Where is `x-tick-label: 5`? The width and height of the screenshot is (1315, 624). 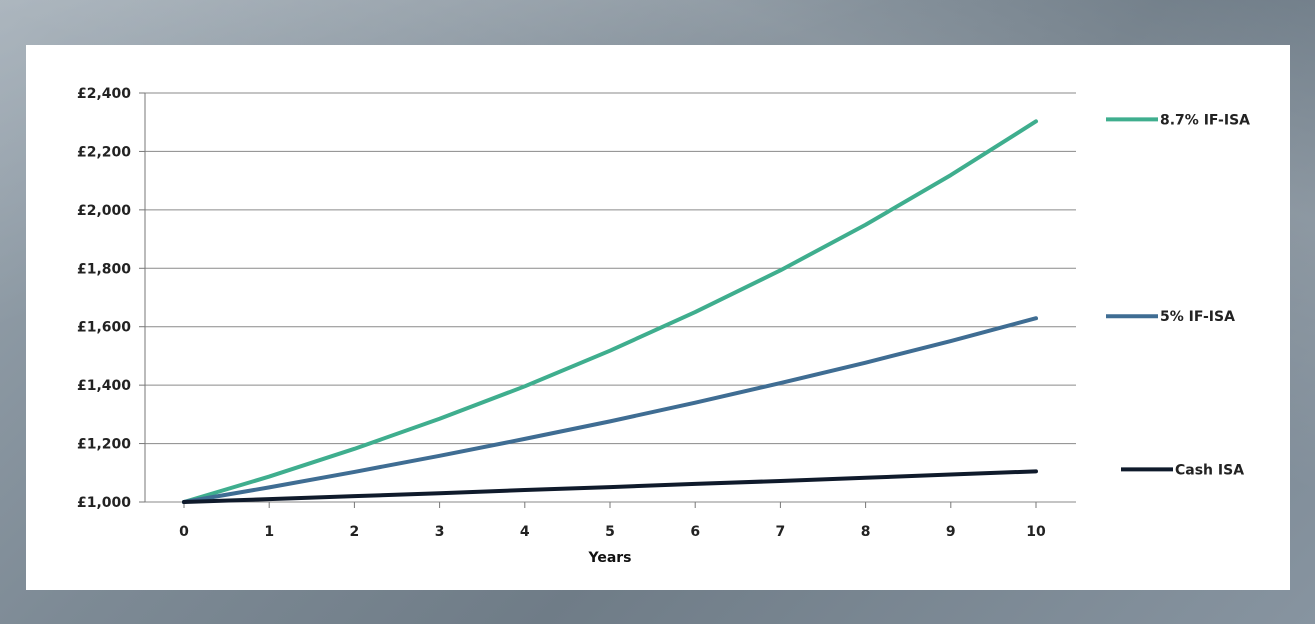
x-tick-label: 5 is located at coordinates (610, 532).